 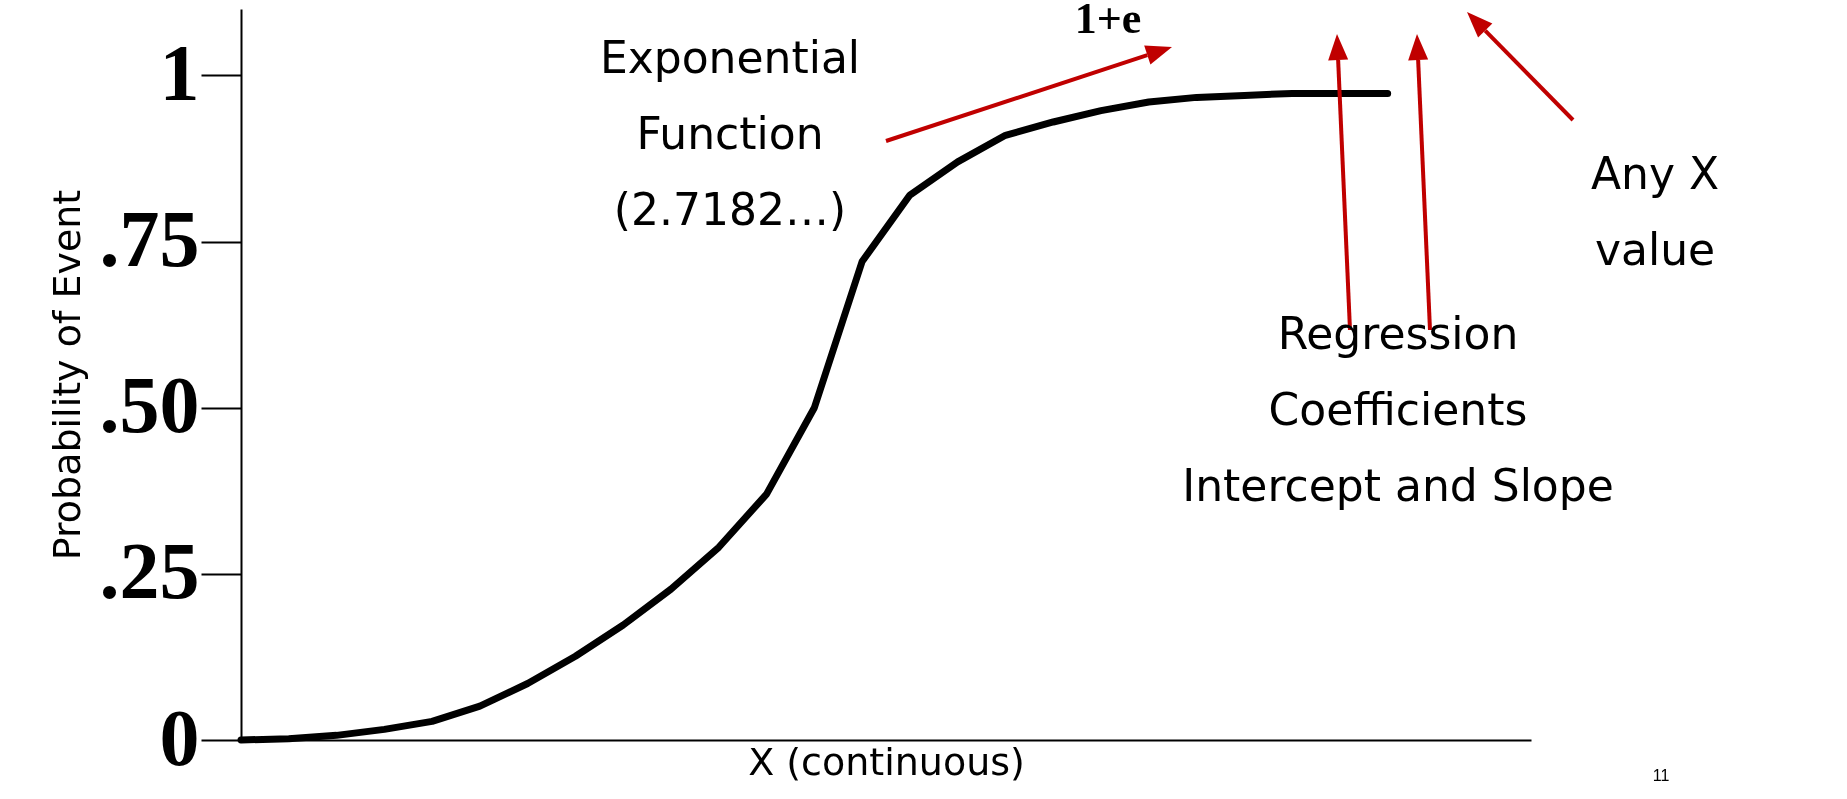 I want to click on y-tick-label: .25, so click(x=149, y=571).